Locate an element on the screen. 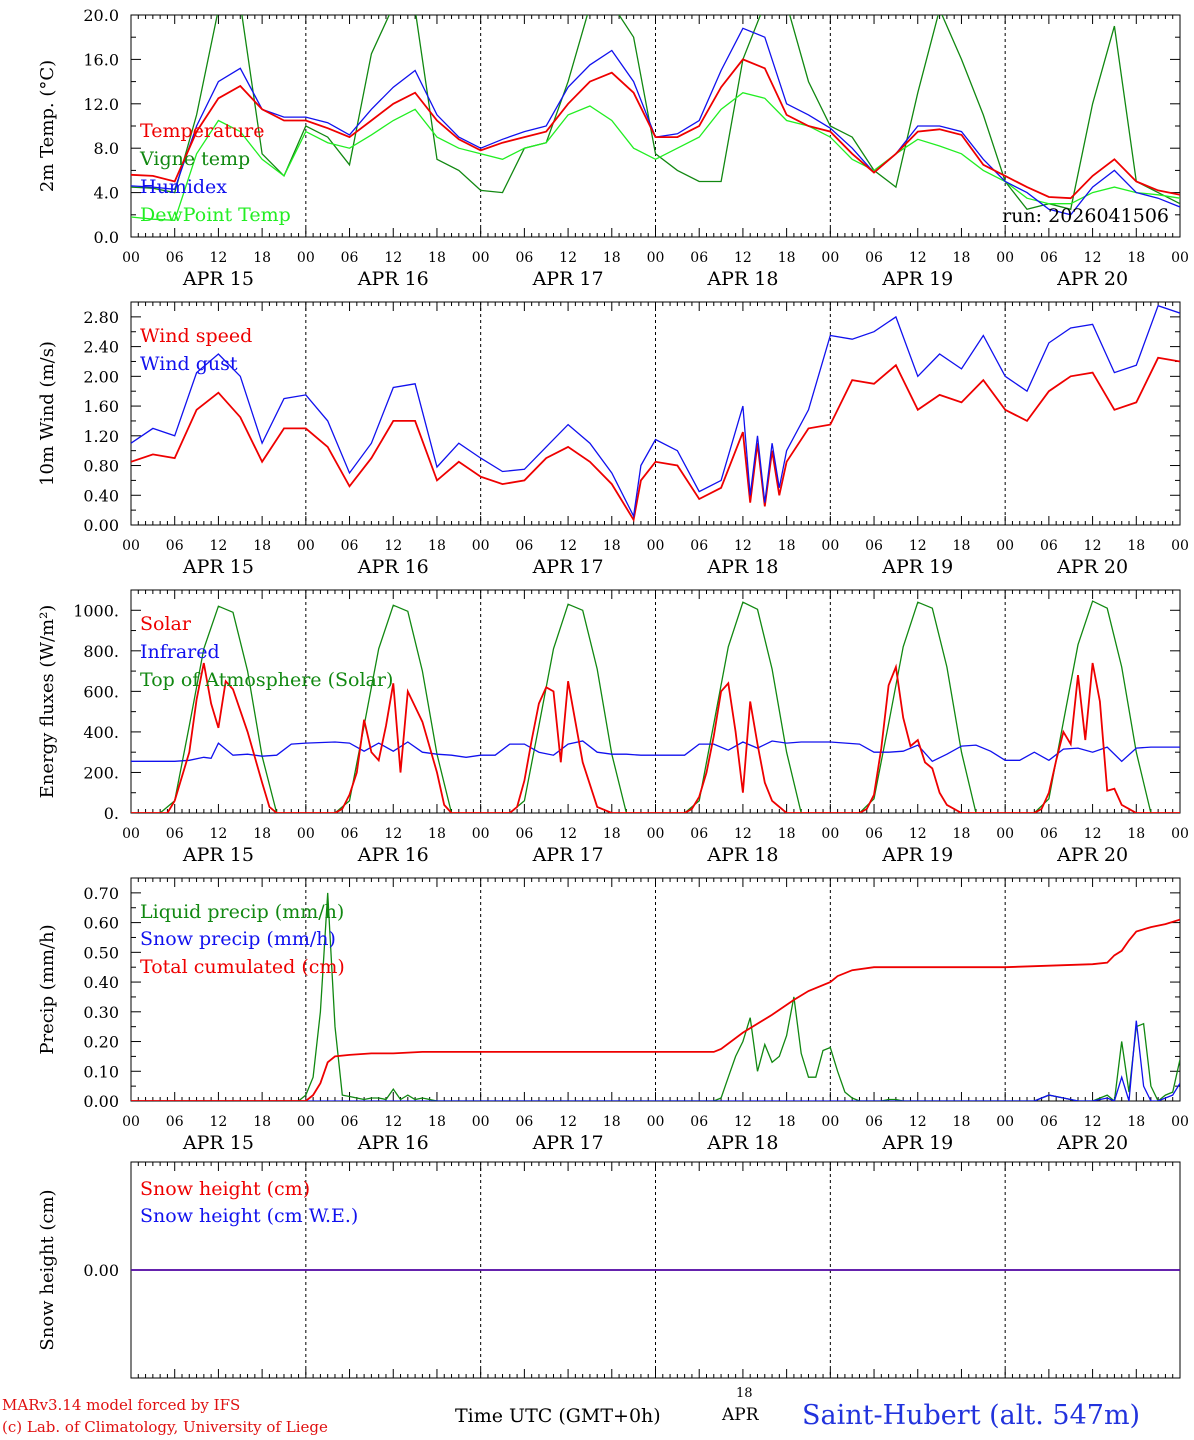  legend-entry: Wind gust is located at coordinates (189, 364).